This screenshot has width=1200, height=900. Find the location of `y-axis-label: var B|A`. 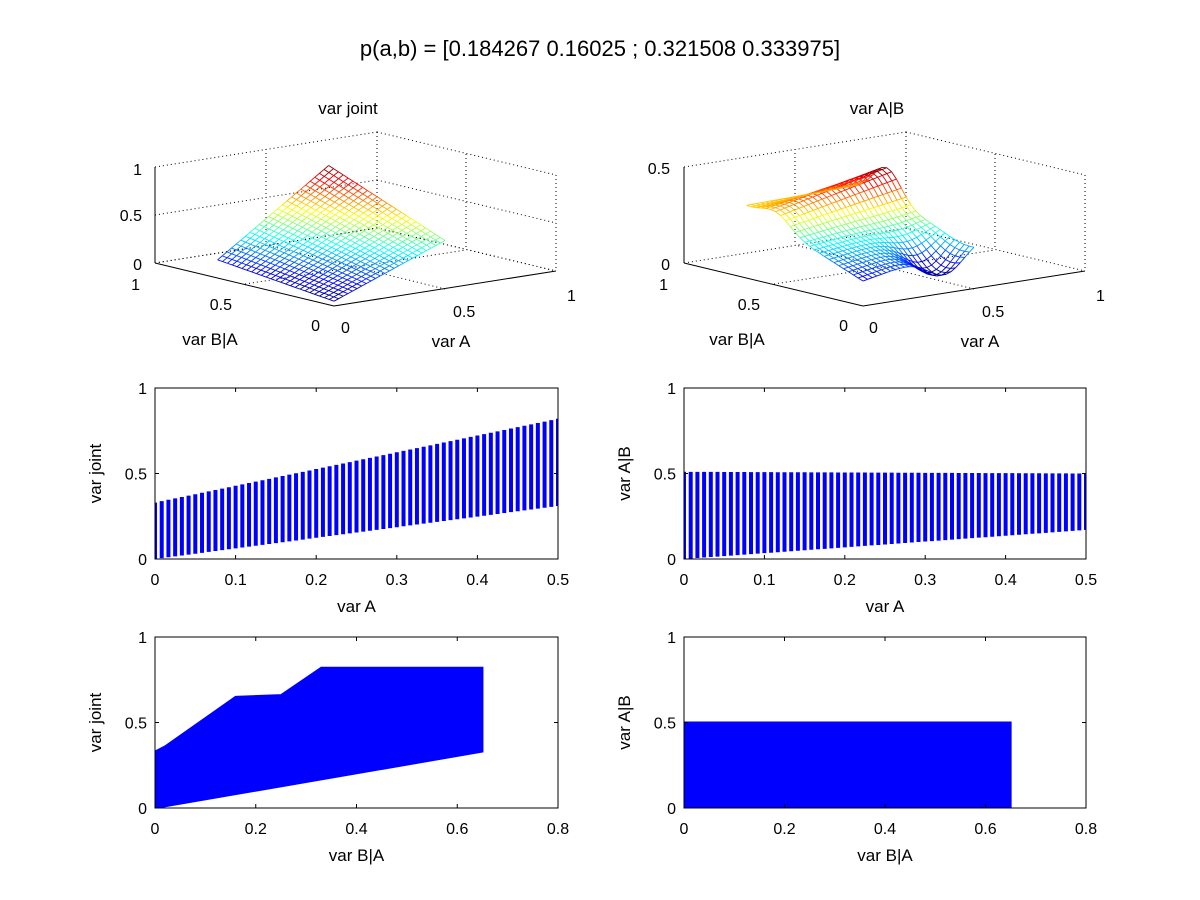

y-axis-label: var B|A is located at coordinates (737, 339).